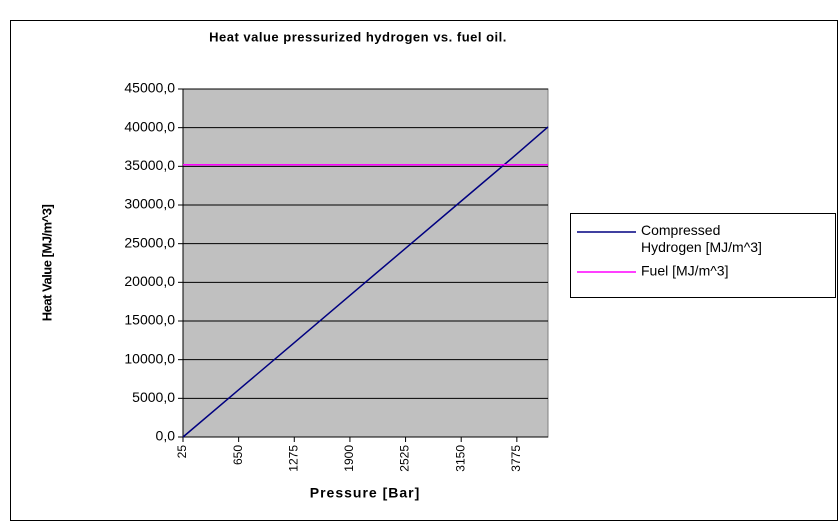 This screenshot has height=521, width=839. What do you see at coordinates (153, 397) in the screenshot?
I see `y-tick-label: 5000,0` at bounding box center [153, 397].